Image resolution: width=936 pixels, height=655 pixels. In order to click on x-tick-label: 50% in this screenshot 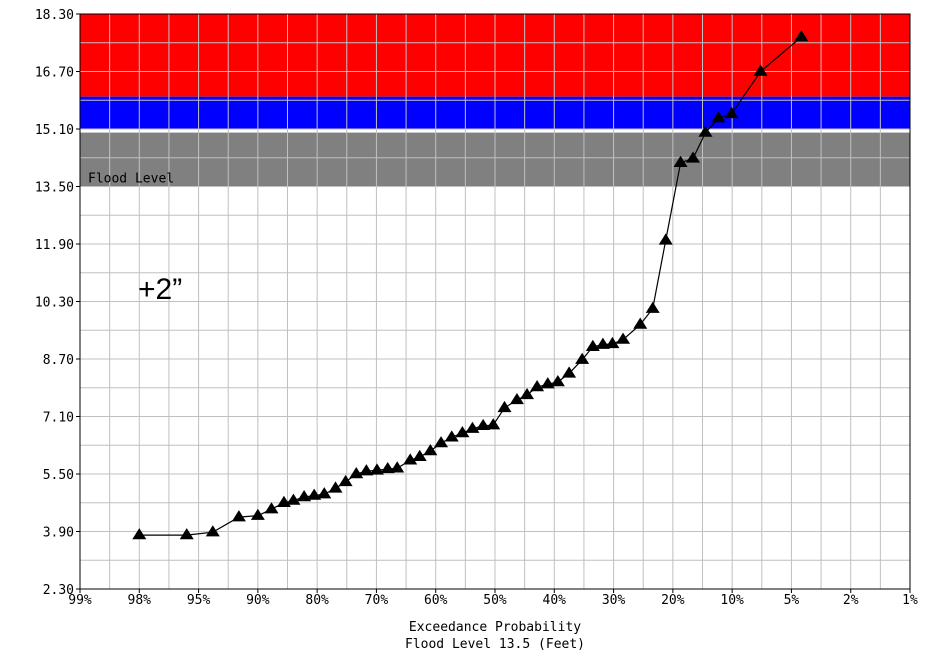, I will do `click(495, 600)`.